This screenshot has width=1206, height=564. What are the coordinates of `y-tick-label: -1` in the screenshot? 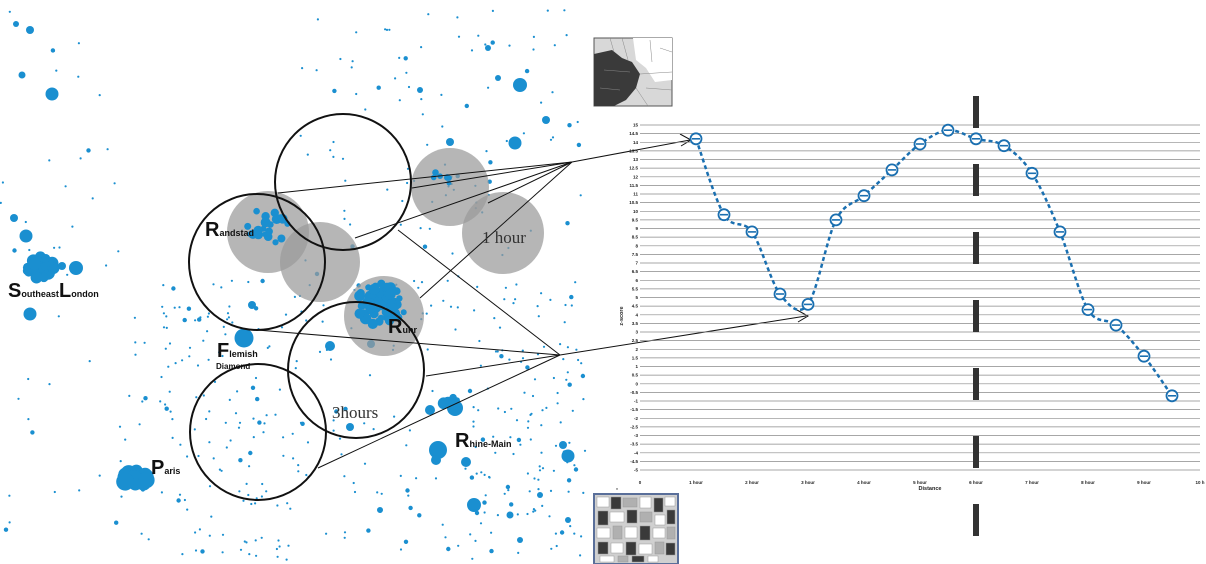 It's located at (636, 401).